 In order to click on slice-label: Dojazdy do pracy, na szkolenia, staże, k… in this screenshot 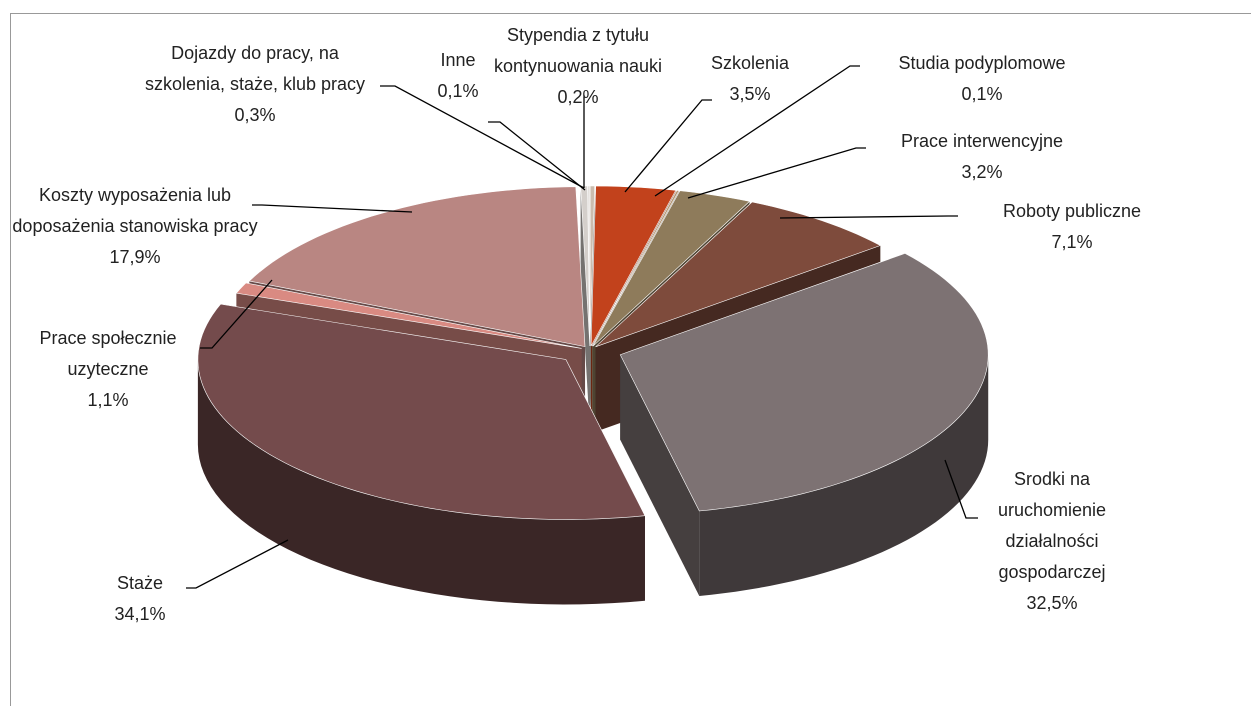, I will do `click(255, 84)`.